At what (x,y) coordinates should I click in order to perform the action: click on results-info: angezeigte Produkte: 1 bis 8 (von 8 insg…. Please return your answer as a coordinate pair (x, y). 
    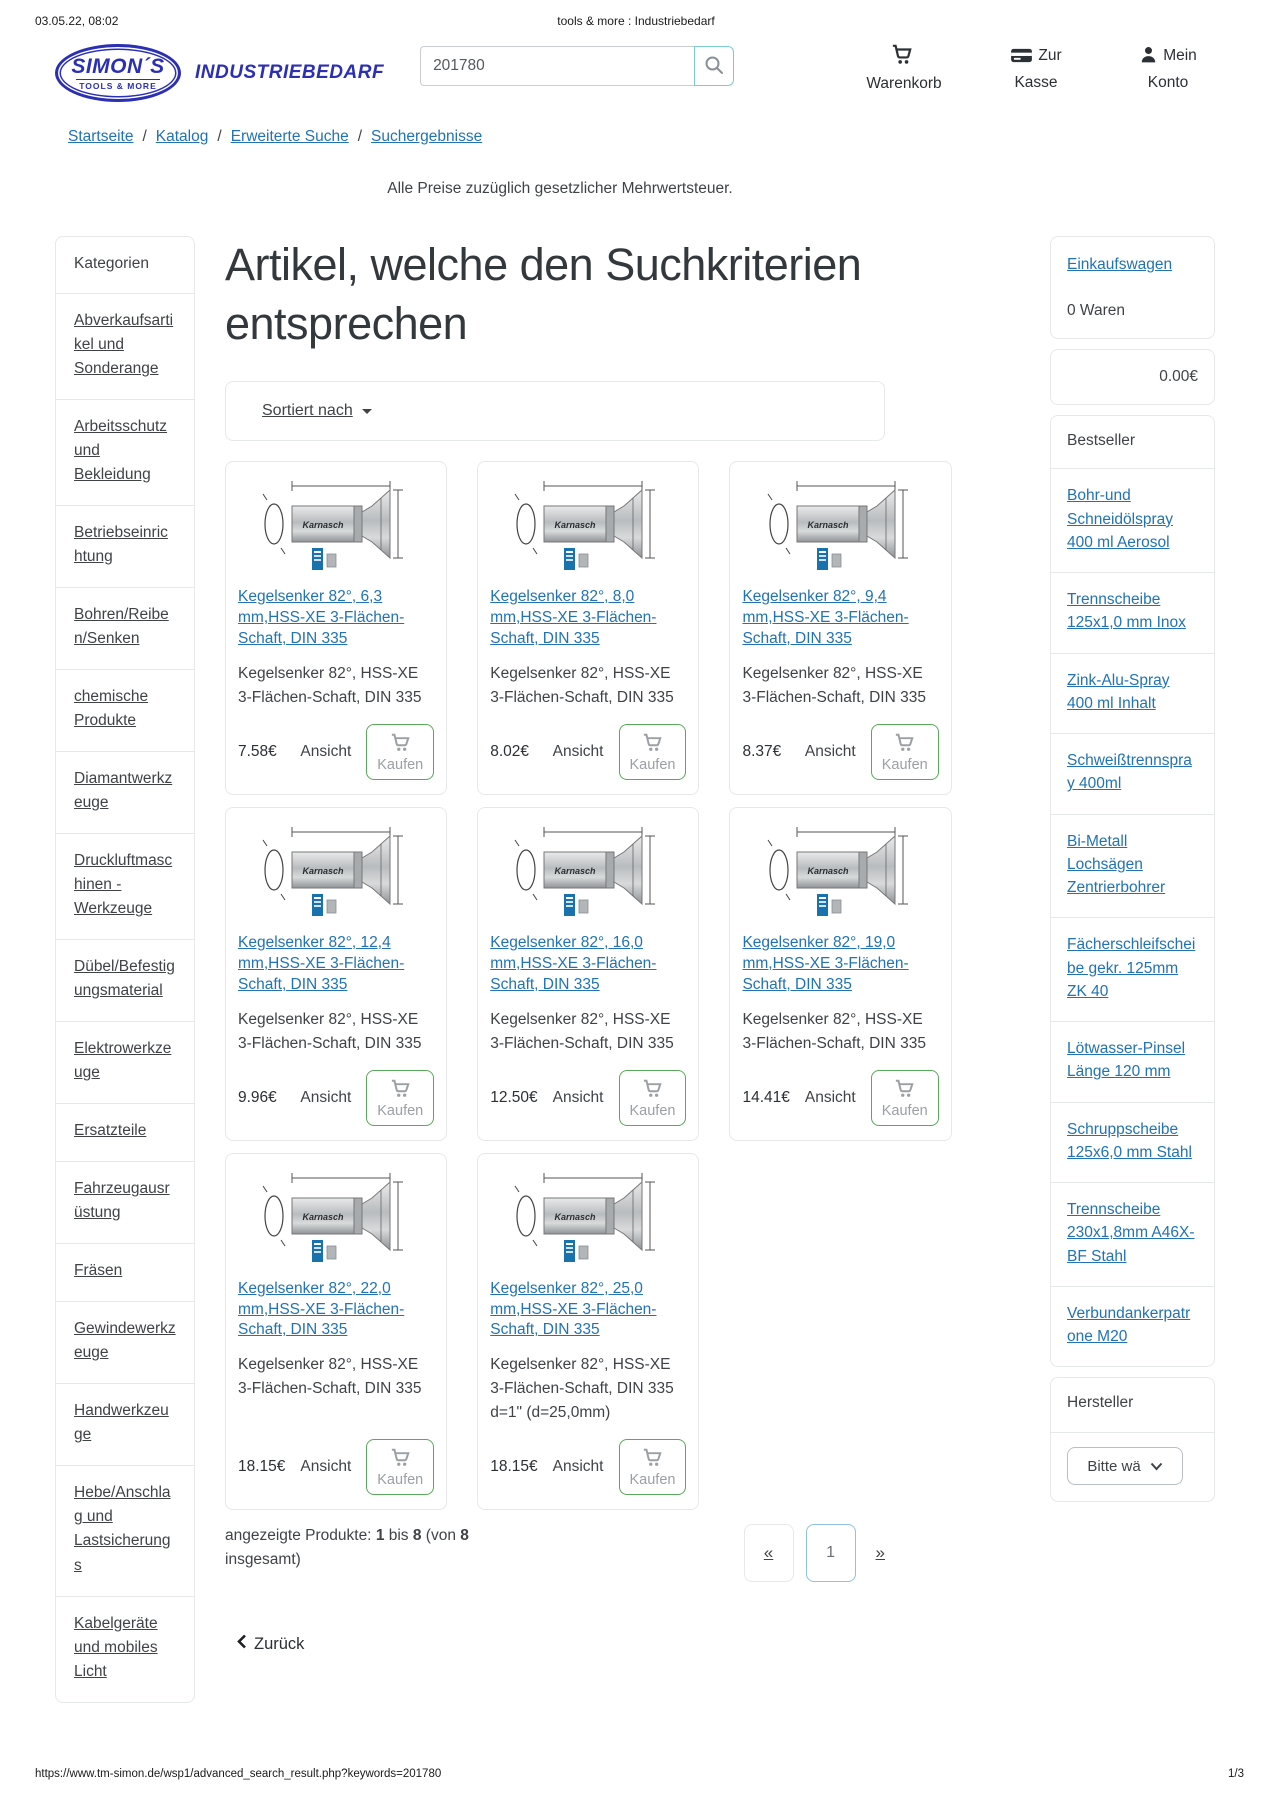
    Looking at the image, I should click on (347, 1548).